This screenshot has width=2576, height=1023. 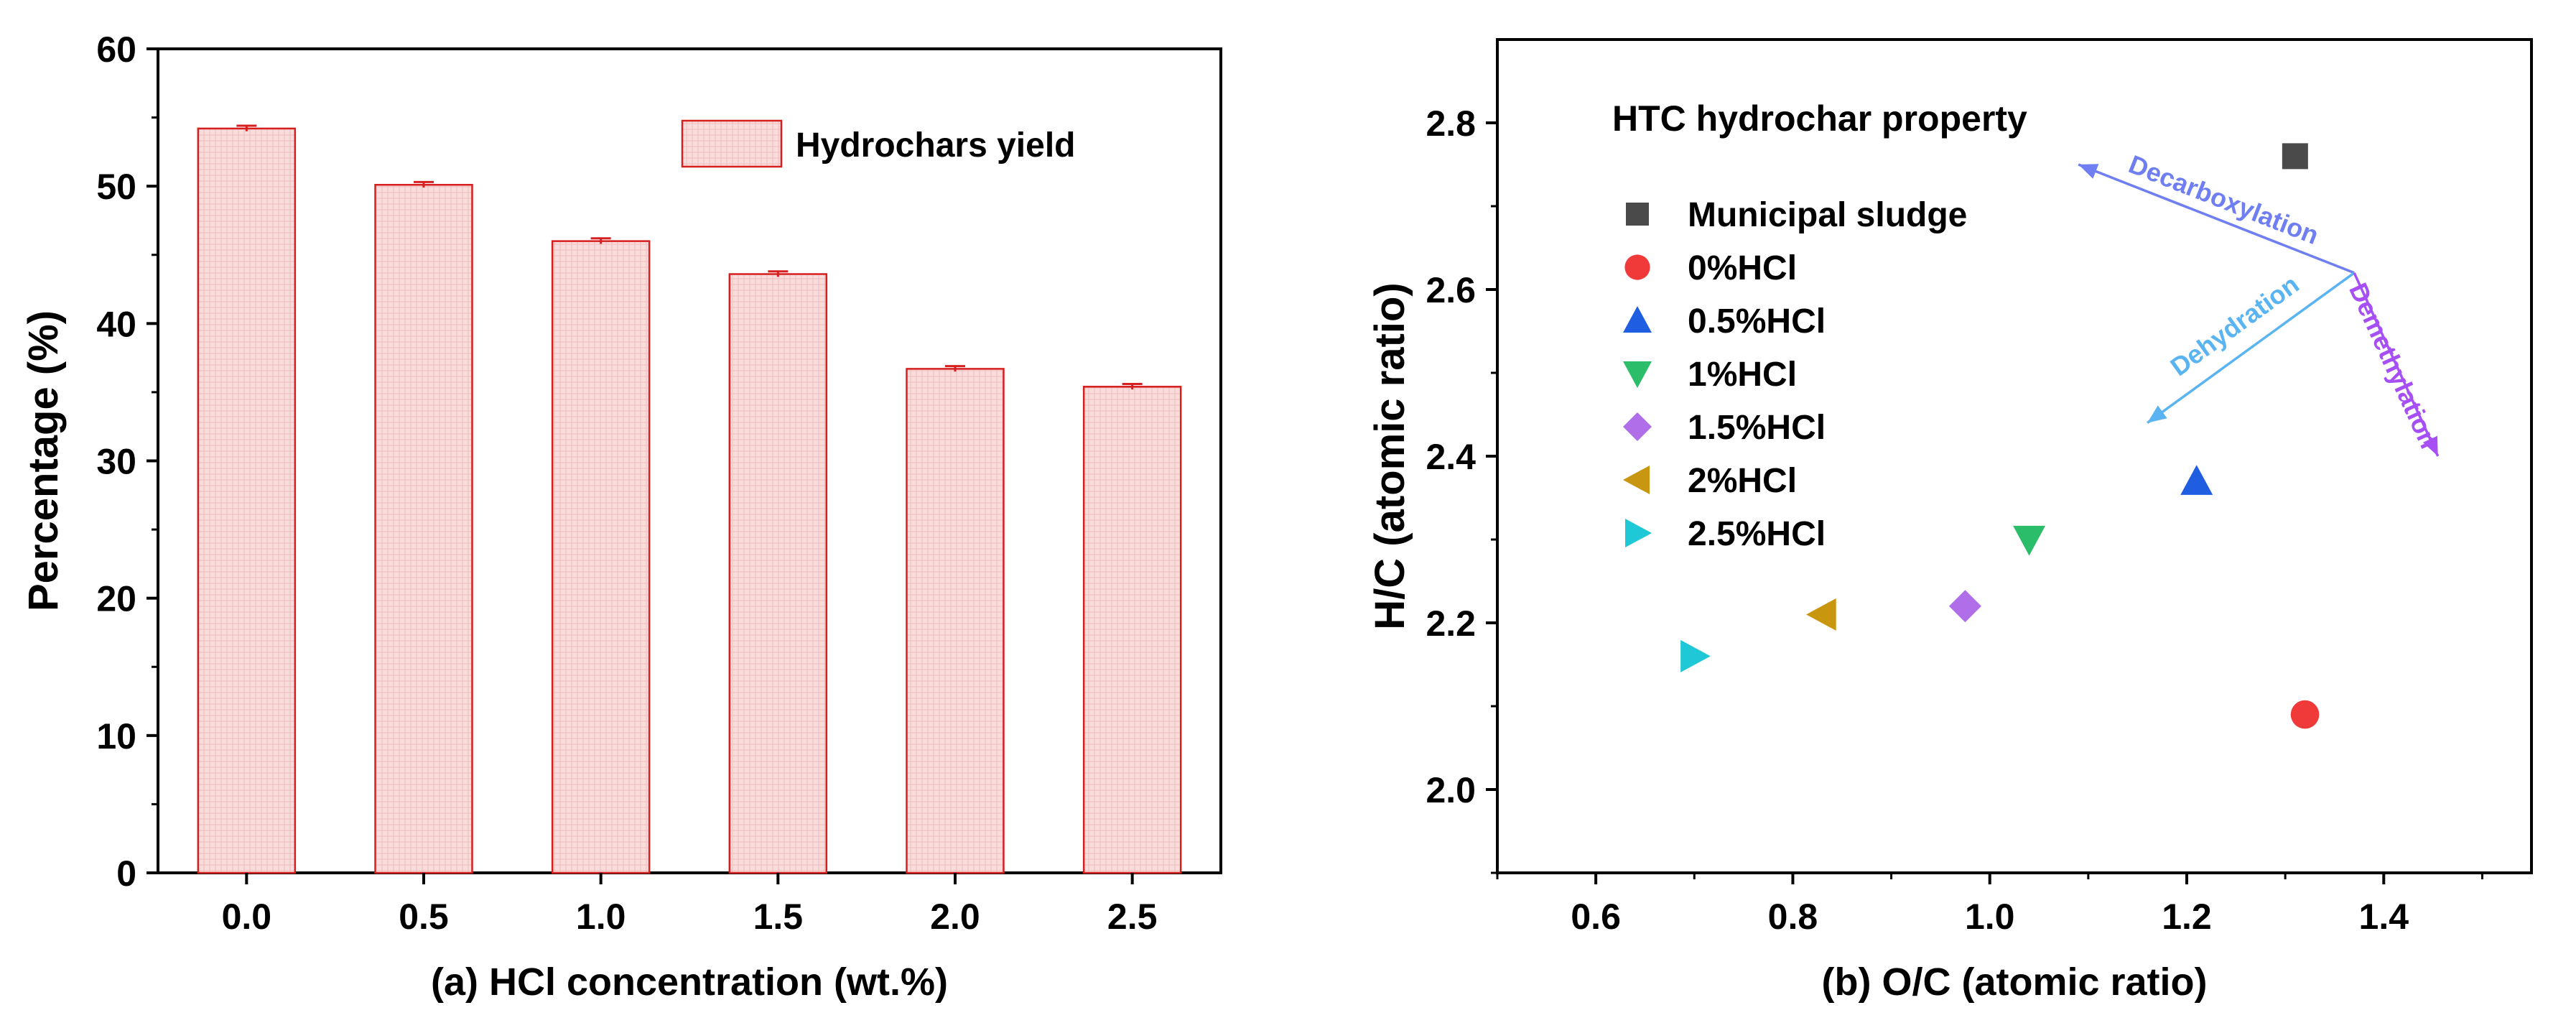 I want to click on y-axis-label: H/C (atomic ratio), so click(x=1390, y=456).